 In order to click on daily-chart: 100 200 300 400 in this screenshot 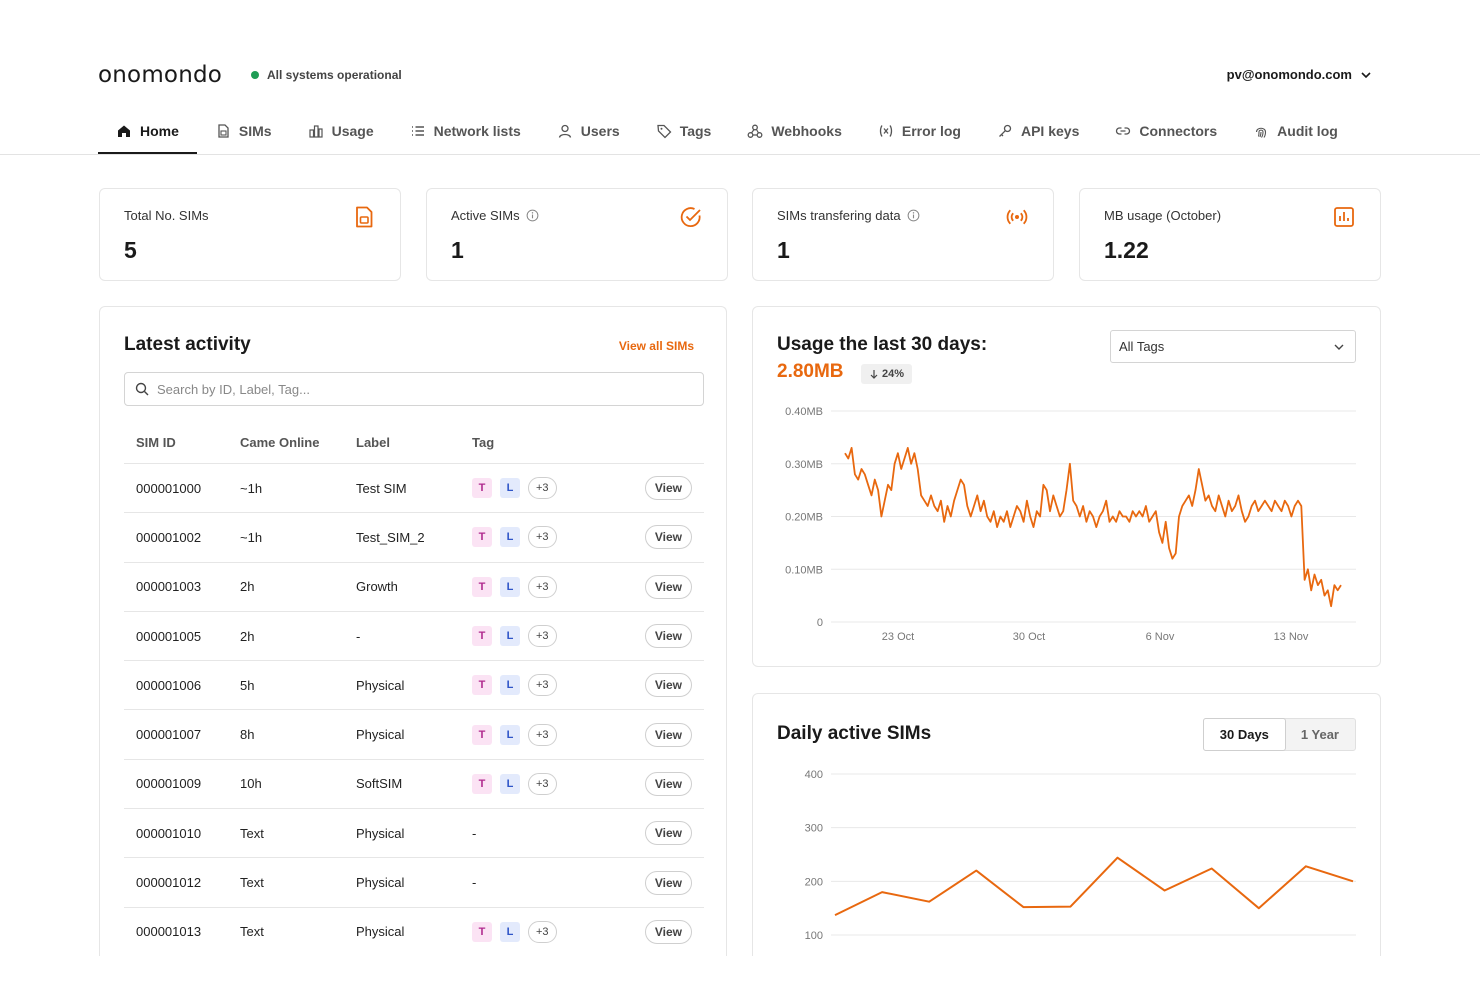, I will do `click(1080, 855)`.